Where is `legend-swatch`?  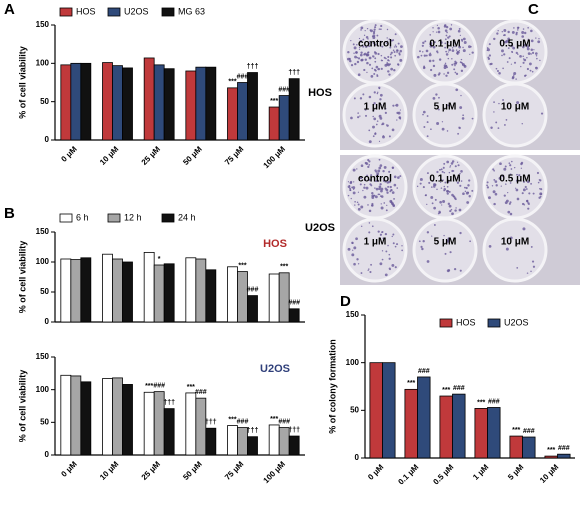 legend-swatch is located at coordinates (494, 323).